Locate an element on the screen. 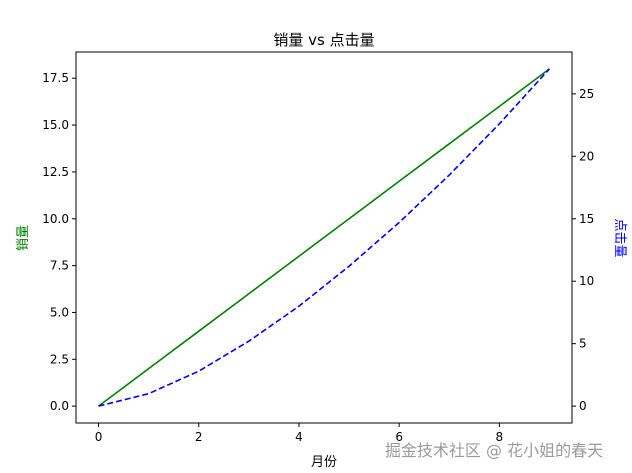  y-axis-right: 0 5 10 15 20 25 is located at coordinates (583, 250).